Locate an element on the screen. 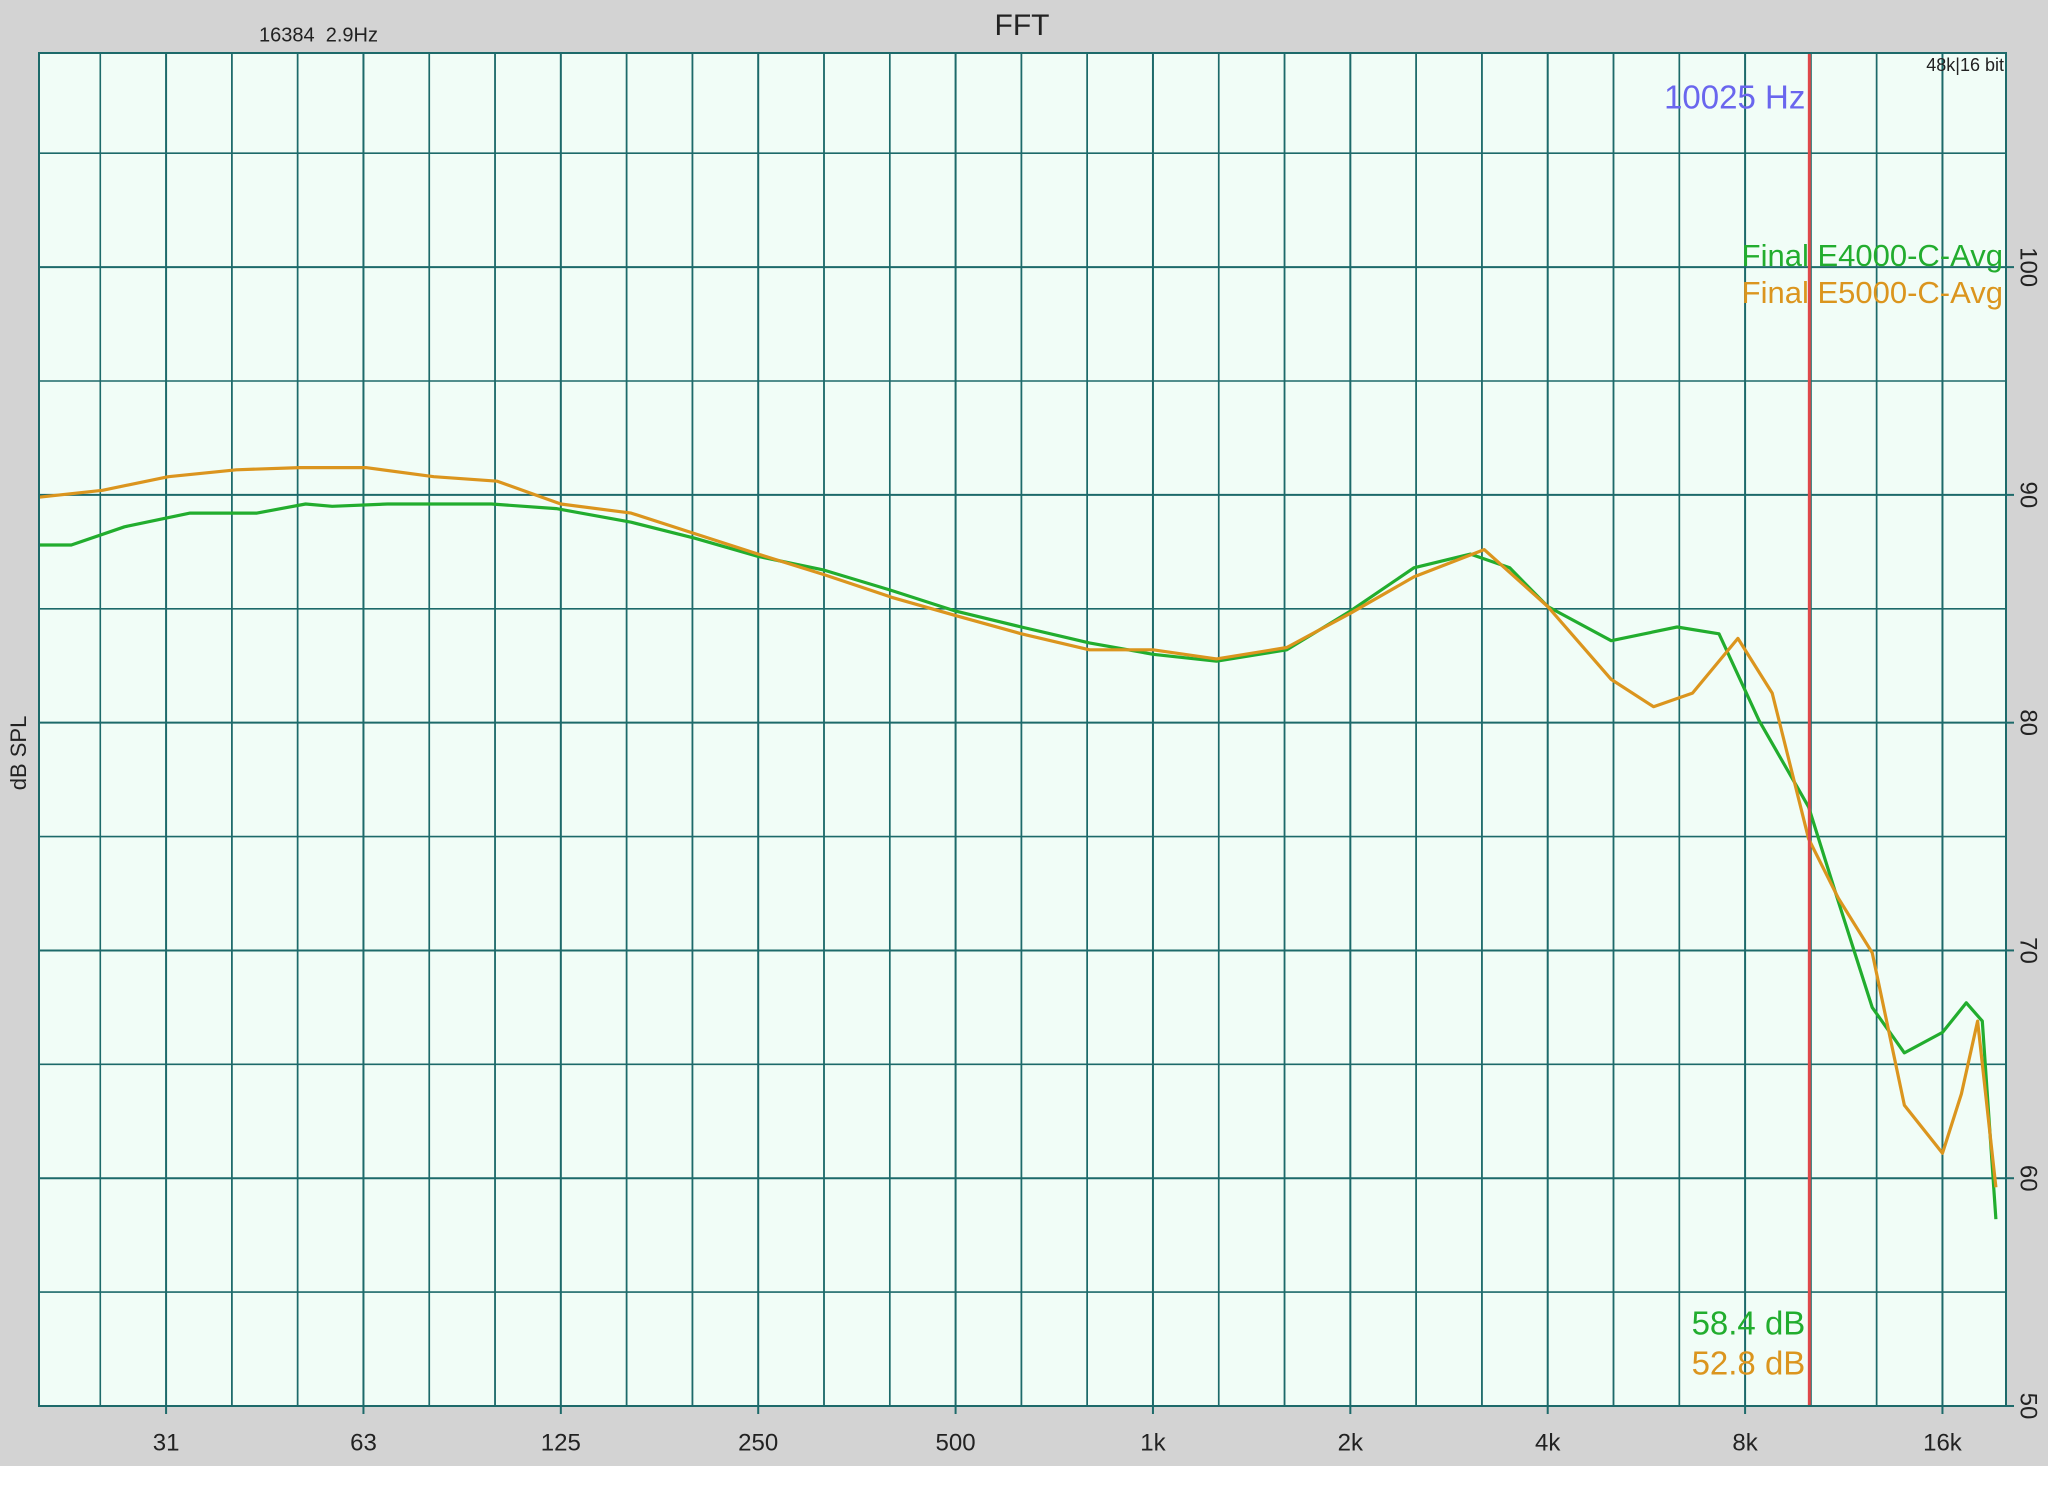 This screenshot has height=1496, width=2048. x-tick-label: 125 is located at coordinates (561, 1442).